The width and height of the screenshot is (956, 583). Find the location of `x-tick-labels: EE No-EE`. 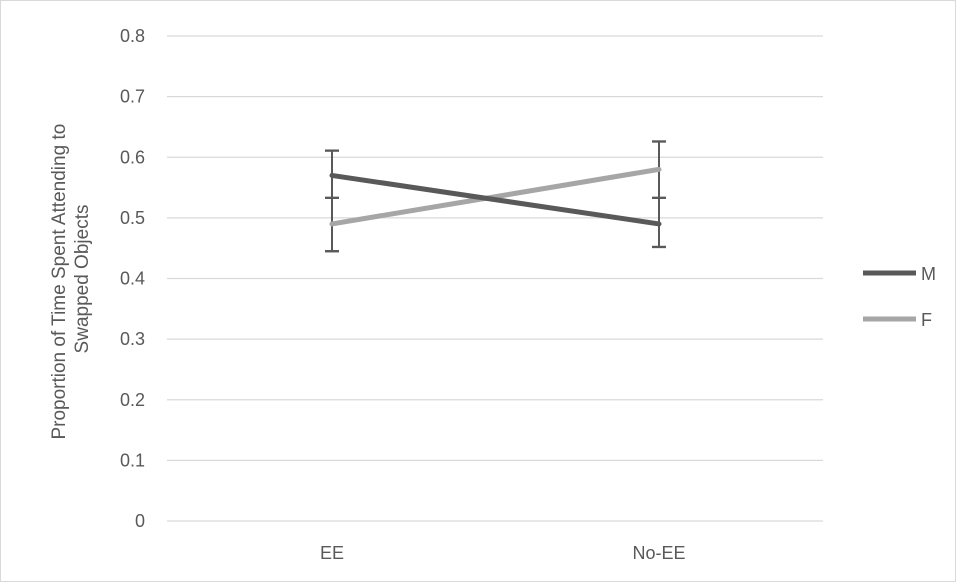

x-tick-labels: EE No-EE is located at coordinates (503, 553).